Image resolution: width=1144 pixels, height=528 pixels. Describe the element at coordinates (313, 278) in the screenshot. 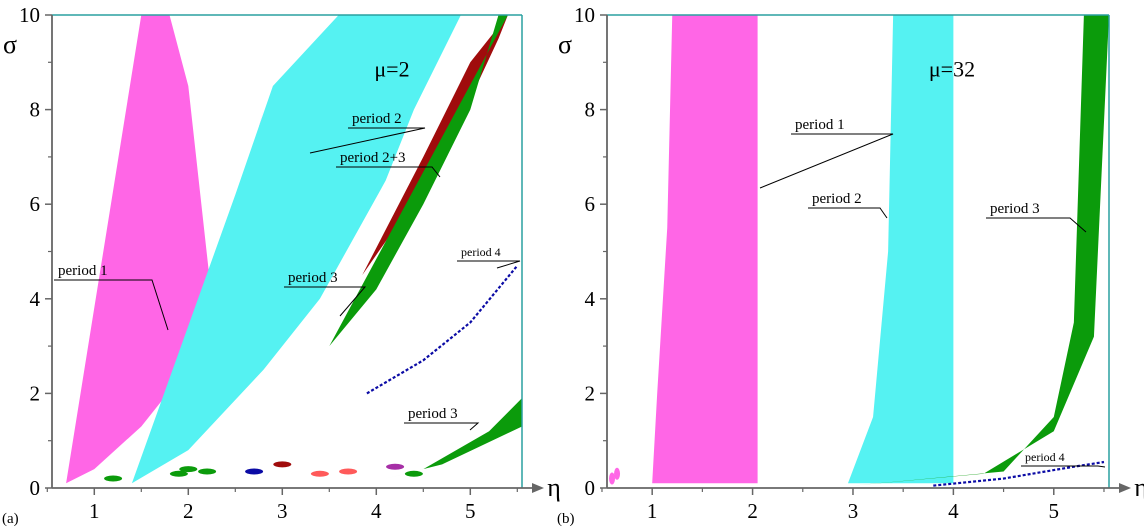

I see `annotation-period-3-3: period 3` at that location.